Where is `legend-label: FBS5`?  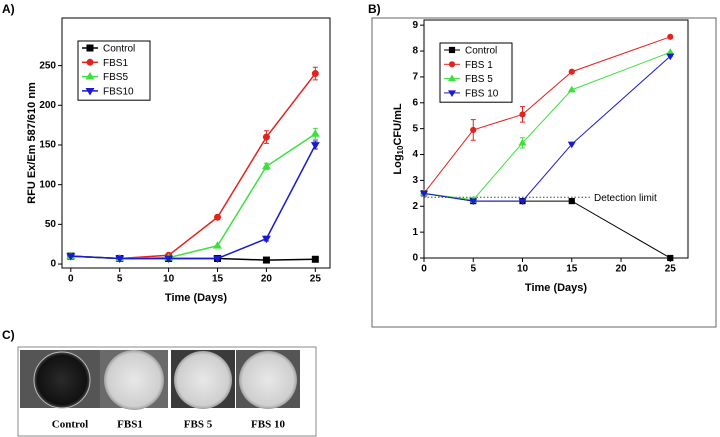 legend-label: FBS5 is located at coordinates (115, 77).